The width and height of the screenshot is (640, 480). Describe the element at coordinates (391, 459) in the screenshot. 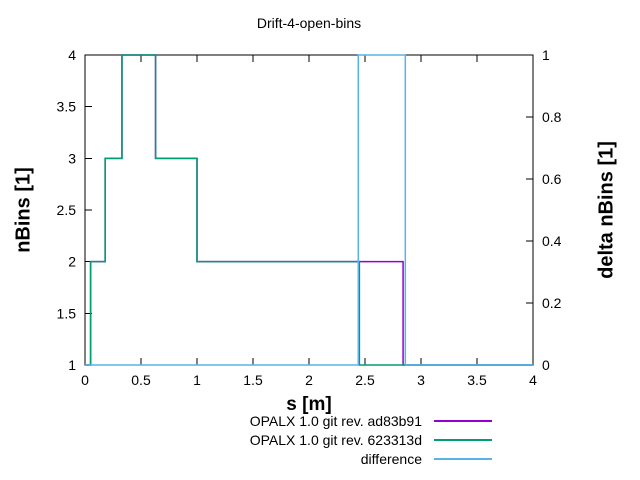

I see `legend-label-difference: difference` at that location.